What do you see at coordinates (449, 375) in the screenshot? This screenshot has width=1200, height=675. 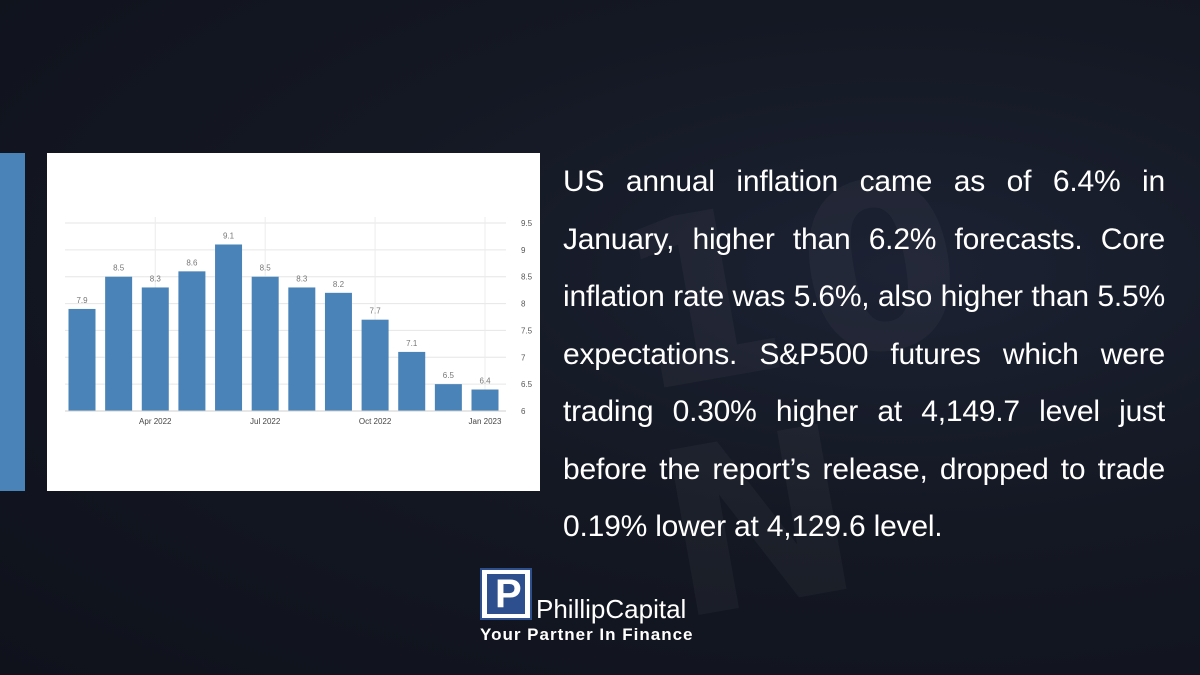 I see `bar-value-label: 6.5` at bounding box center [449, 375].